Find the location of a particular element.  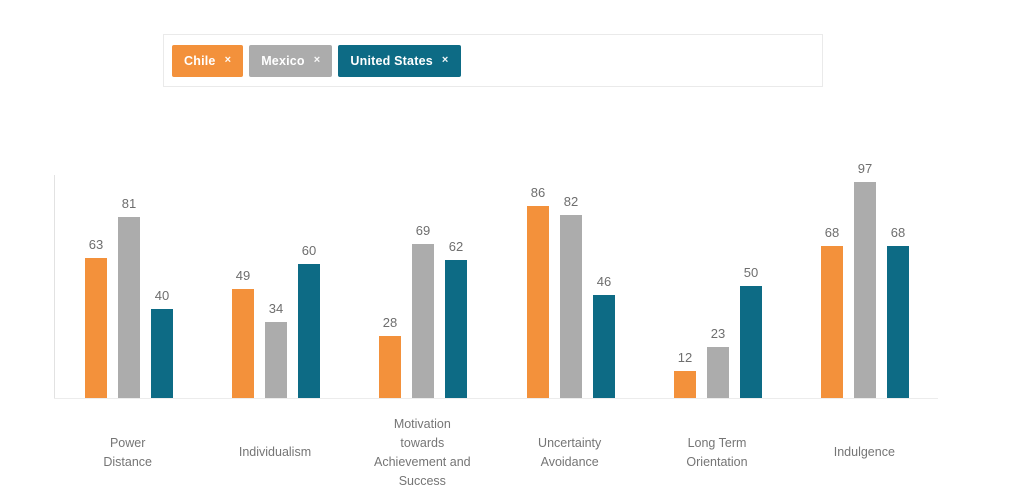

category-label-text: Uncertainty Avoidance is located at coordinates (570, 452).